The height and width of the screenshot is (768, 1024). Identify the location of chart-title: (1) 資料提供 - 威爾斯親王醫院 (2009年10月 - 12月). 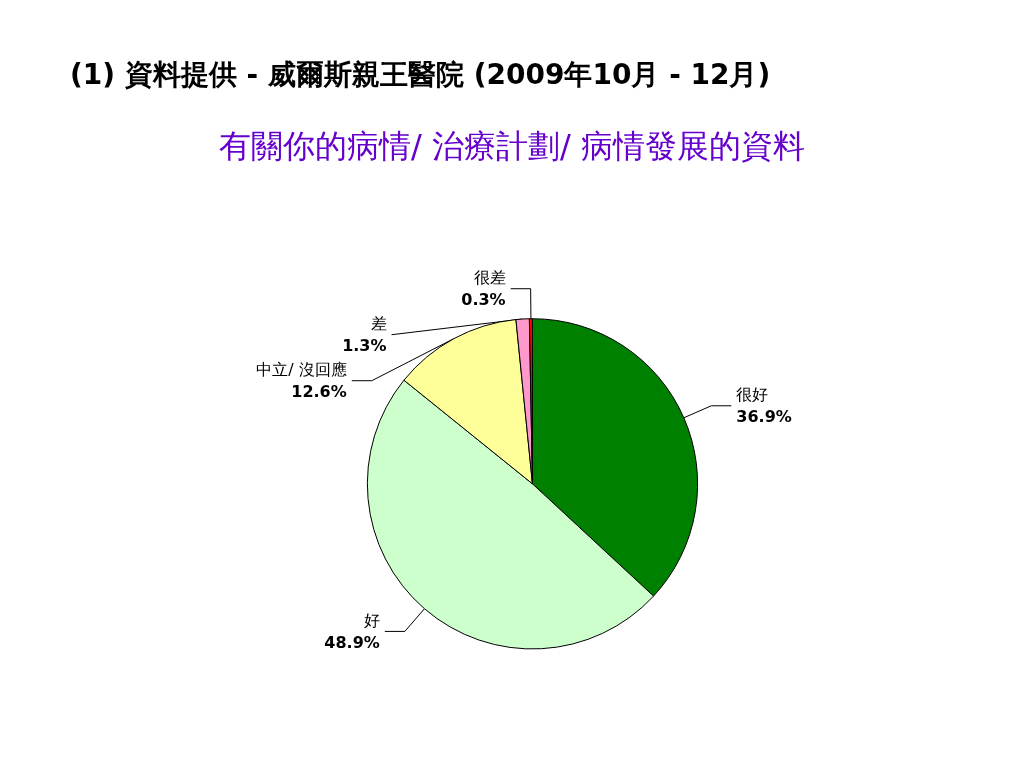
(420, 74).